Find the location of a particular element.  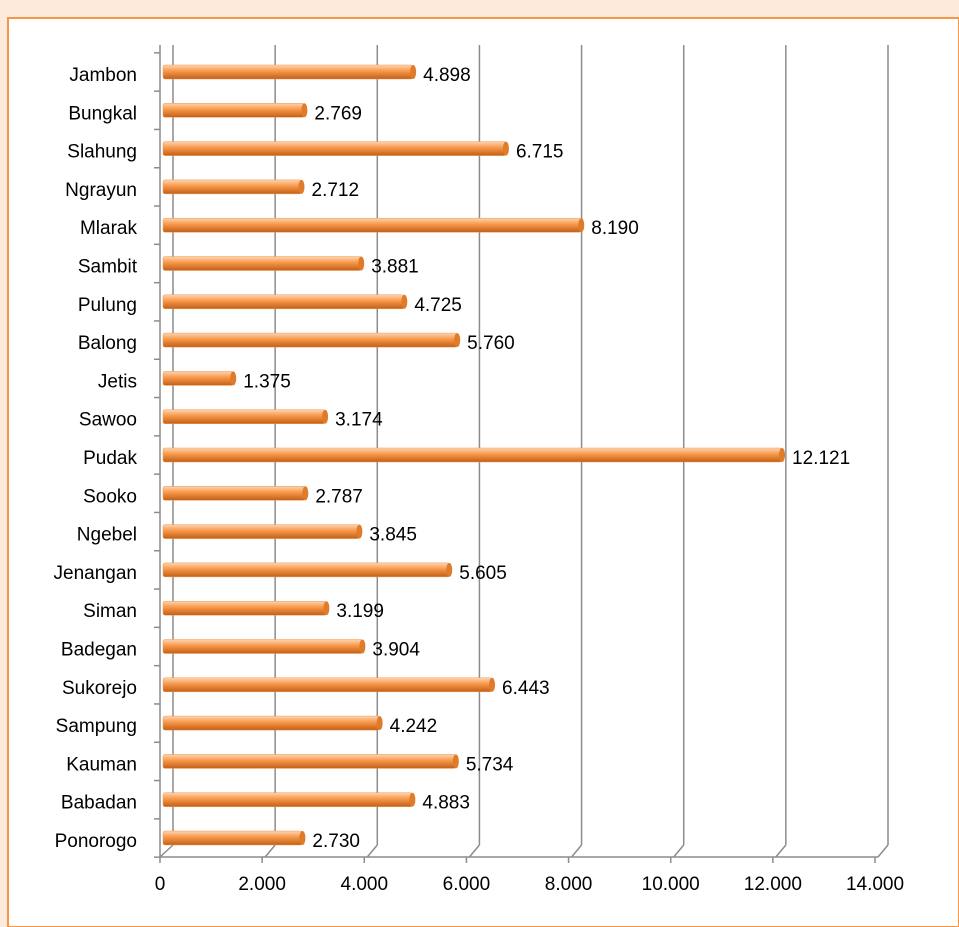

x-axis-back is located at coordinates (166, 851).